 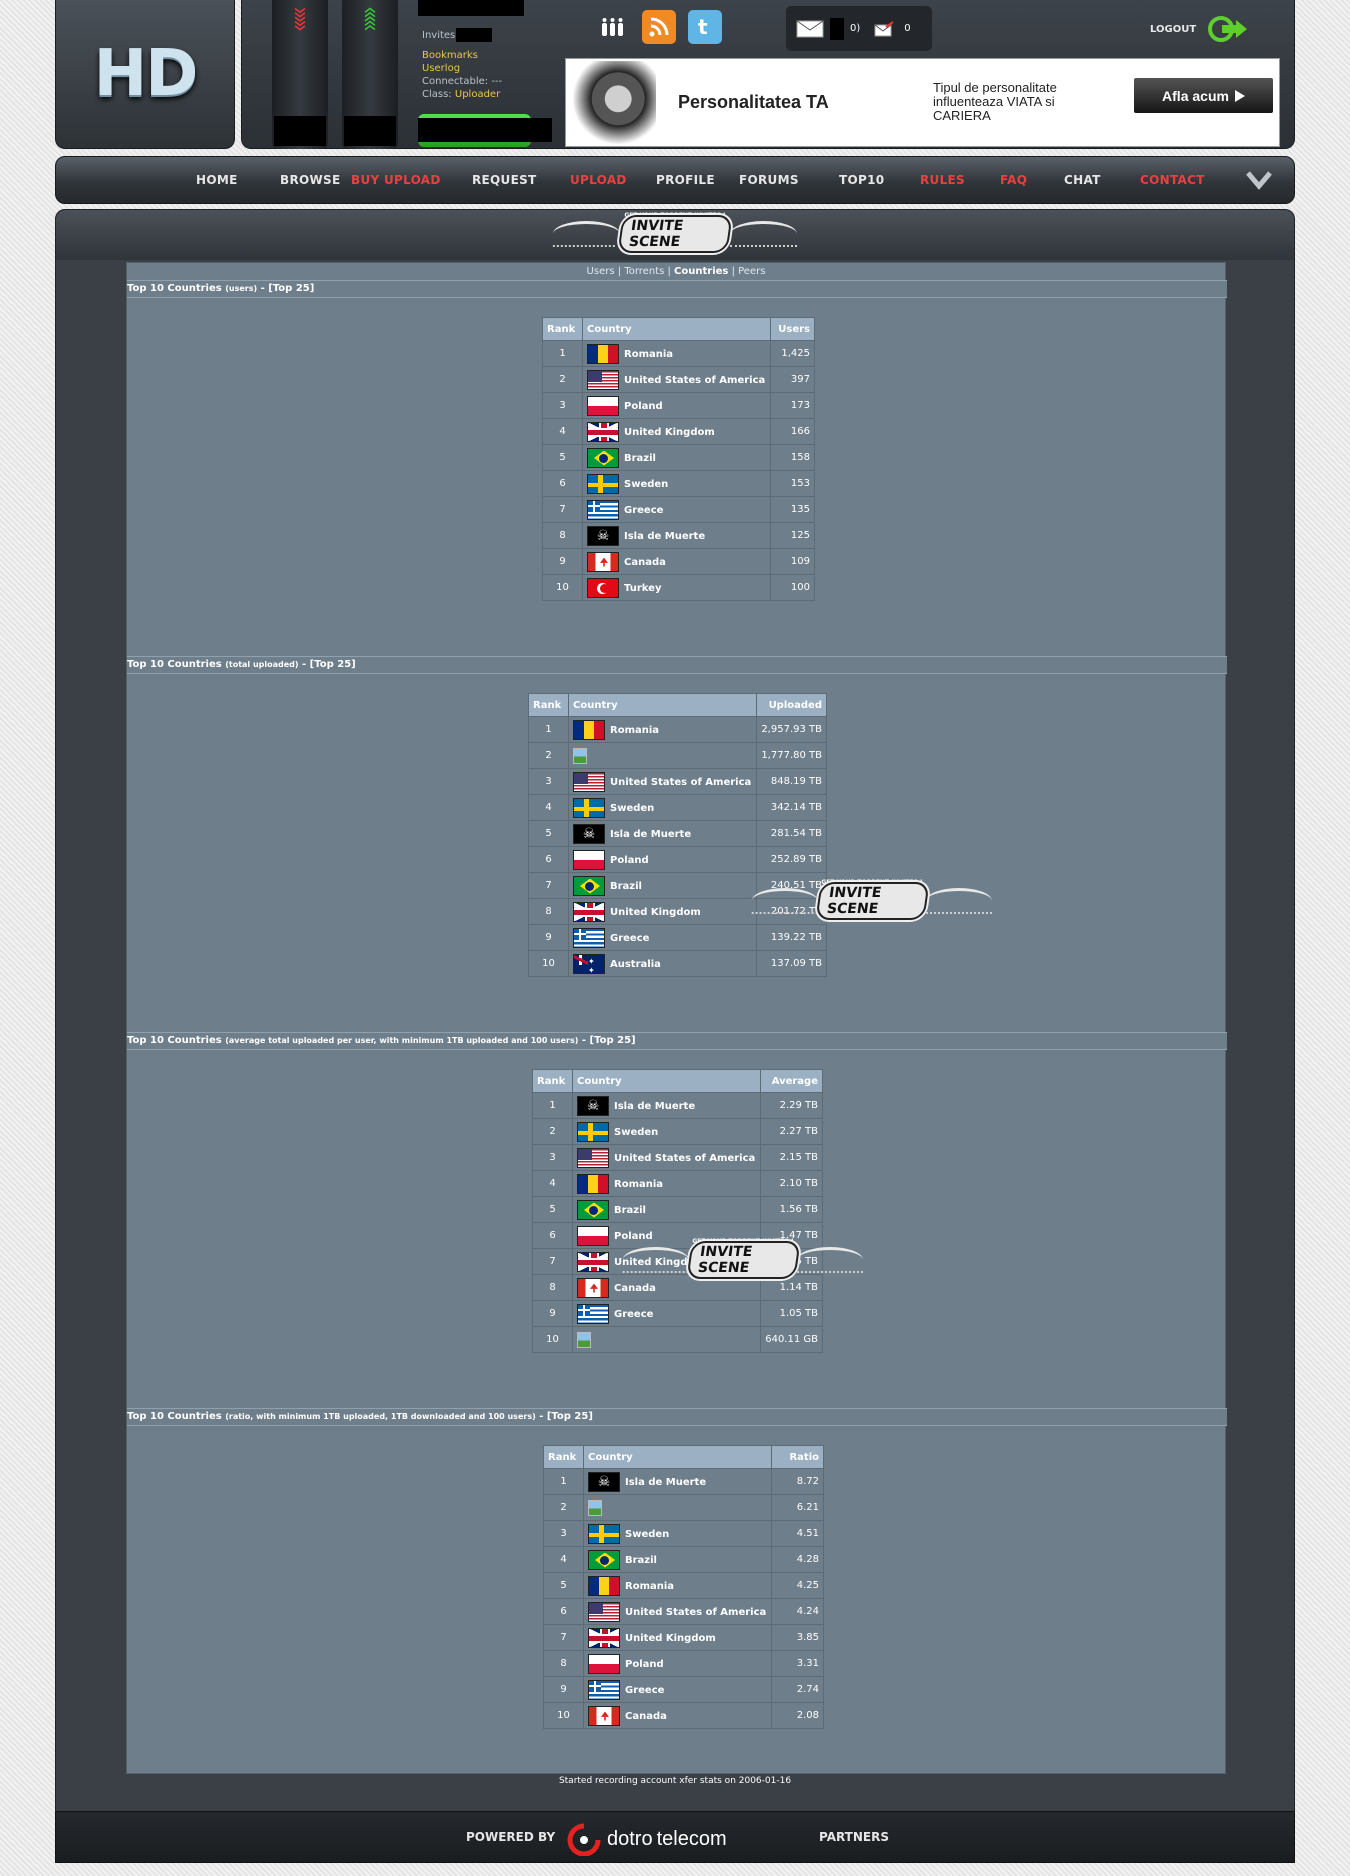 I want to click on userlog-link: Userlog, so click(x=441, y=68).